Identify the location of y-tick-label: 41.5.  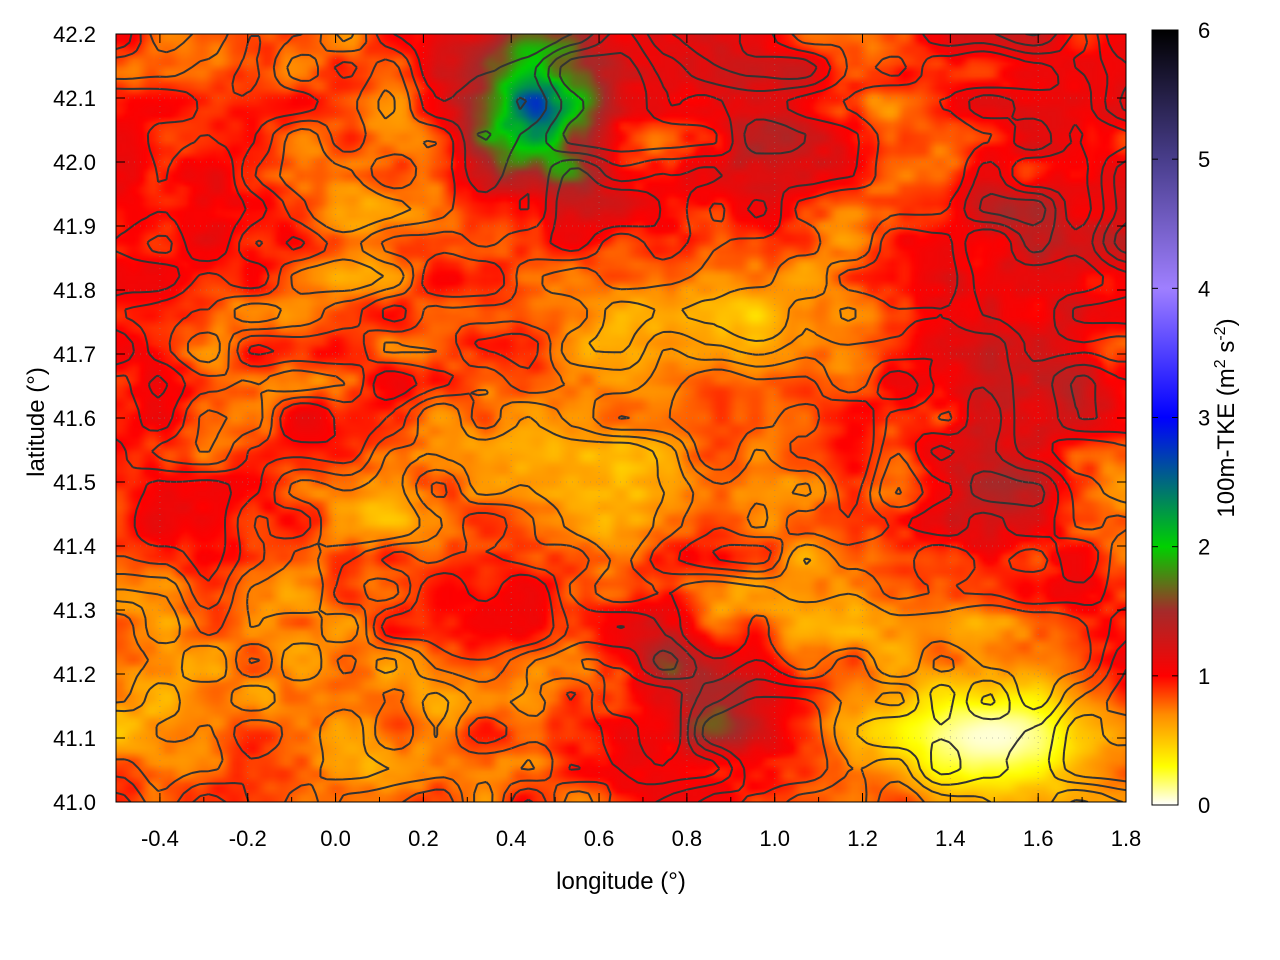
(74, 482).